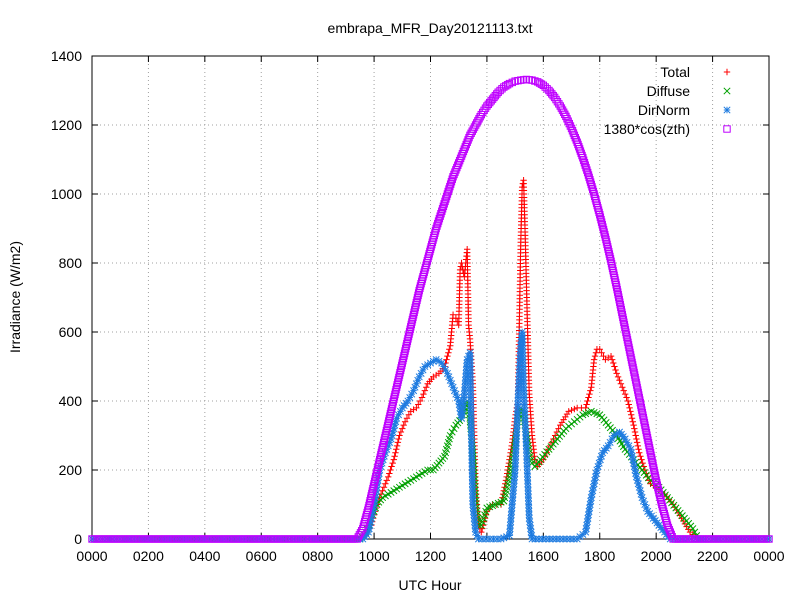  What do you see at coordinates (66, 125) in the screenshot?
I see `y-tick-label: 1200` at bounding box center [66, 125].